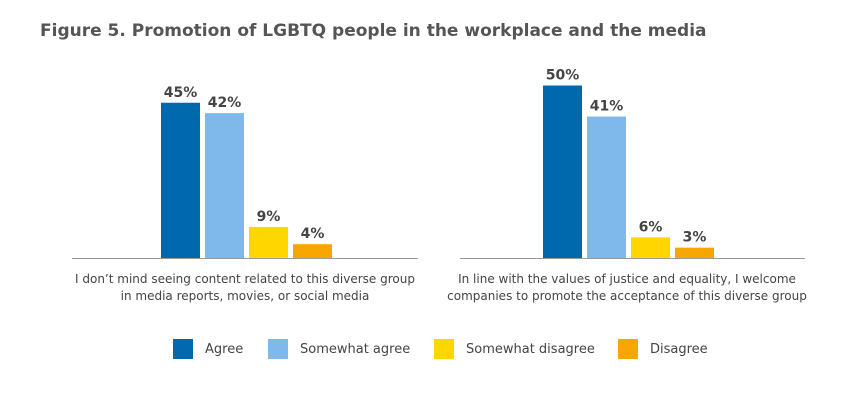 This screenshot has height=408, width=850. I want to click on legend-item-somewhat-agree: Somewhat agree, so click(339, 349).